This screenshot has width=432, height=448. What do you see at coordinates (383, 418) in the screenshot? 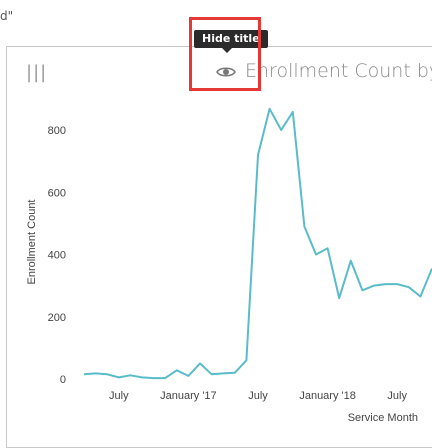
I see `x-axis-label: Service Month` at bounding box center [383, 418].